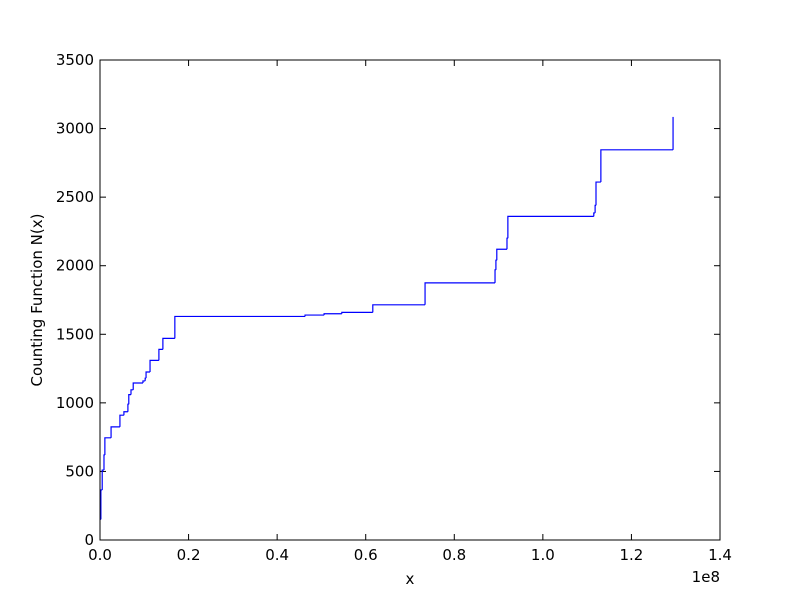 This screenshot has width=800, height=600. What do you see at coordinates (75, 334) in the screenshot?
I see `y-tick-label: 1500` at bounding box center [75, 334].